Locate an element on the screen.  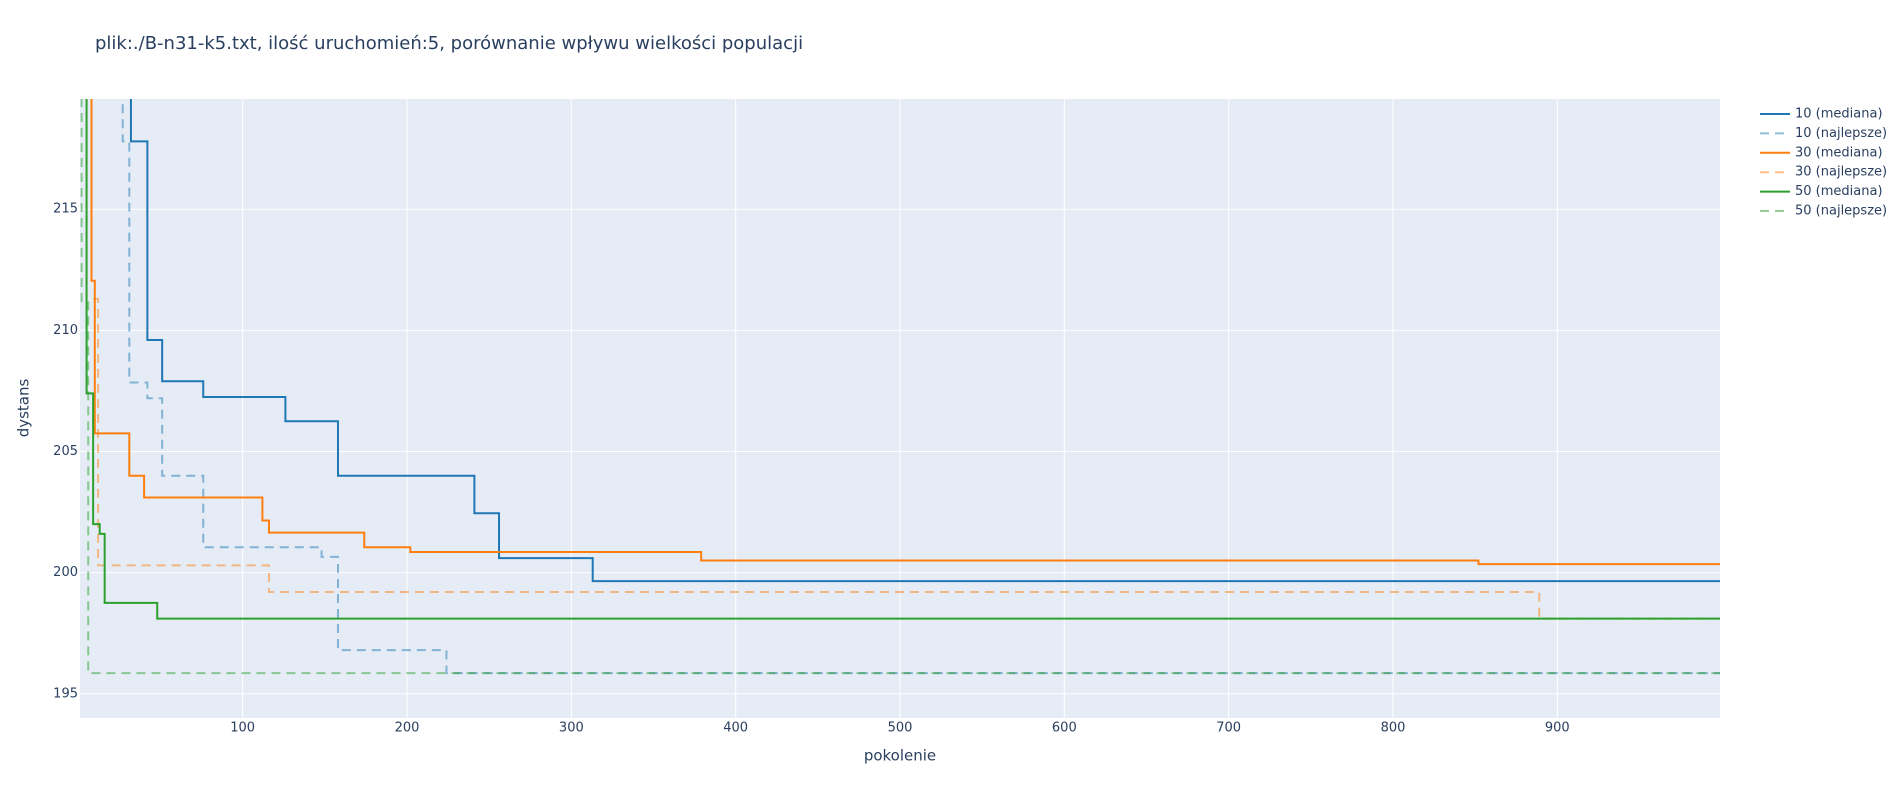
x-tick-label: 100 is located at coordinates (242, 728).